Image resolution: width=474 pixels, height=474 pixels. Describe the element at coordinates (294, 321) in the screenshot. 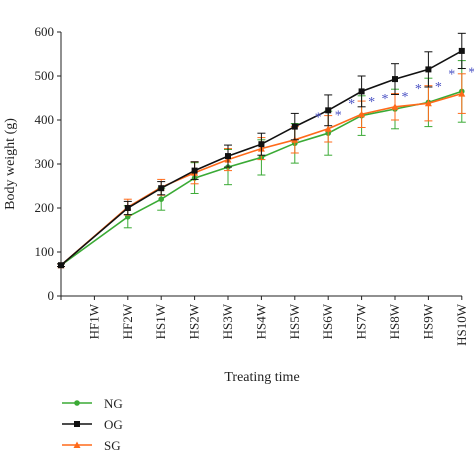

I see `x-tick-label: HS5W` at that location.